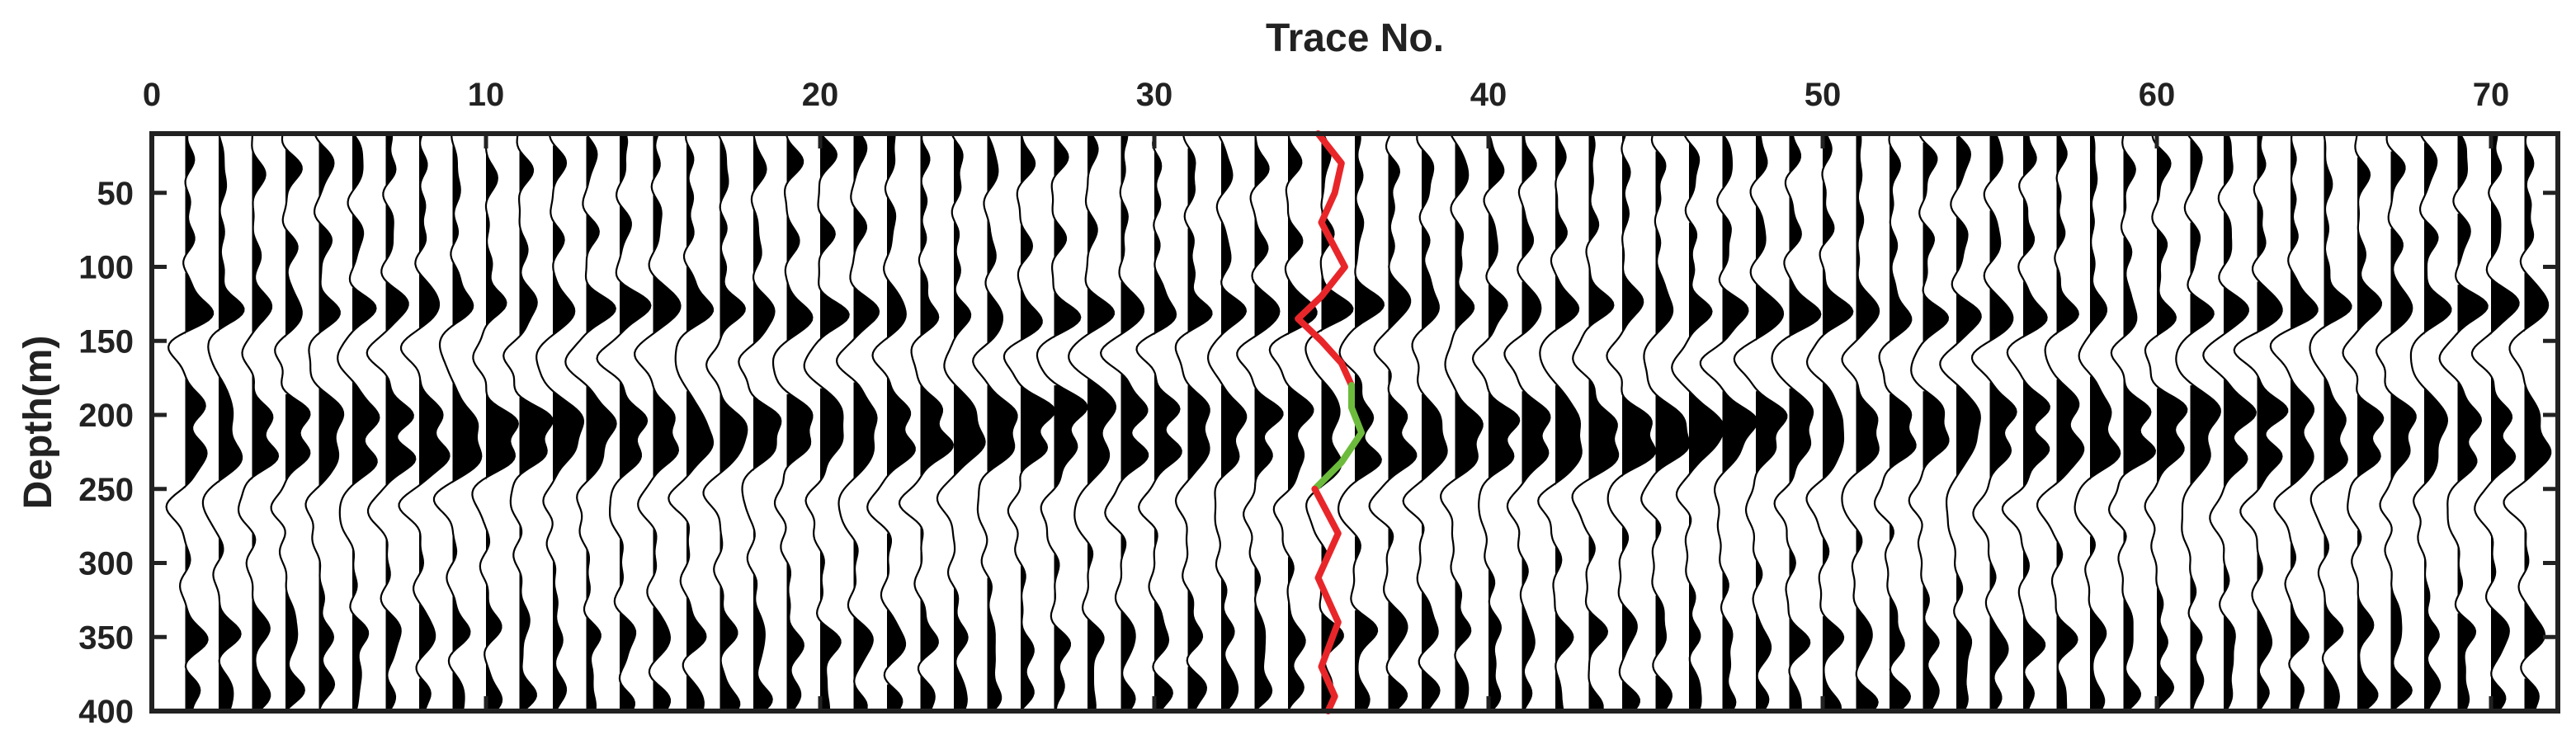  I want to click on picked-horizon-lines, so click(1330, 422).